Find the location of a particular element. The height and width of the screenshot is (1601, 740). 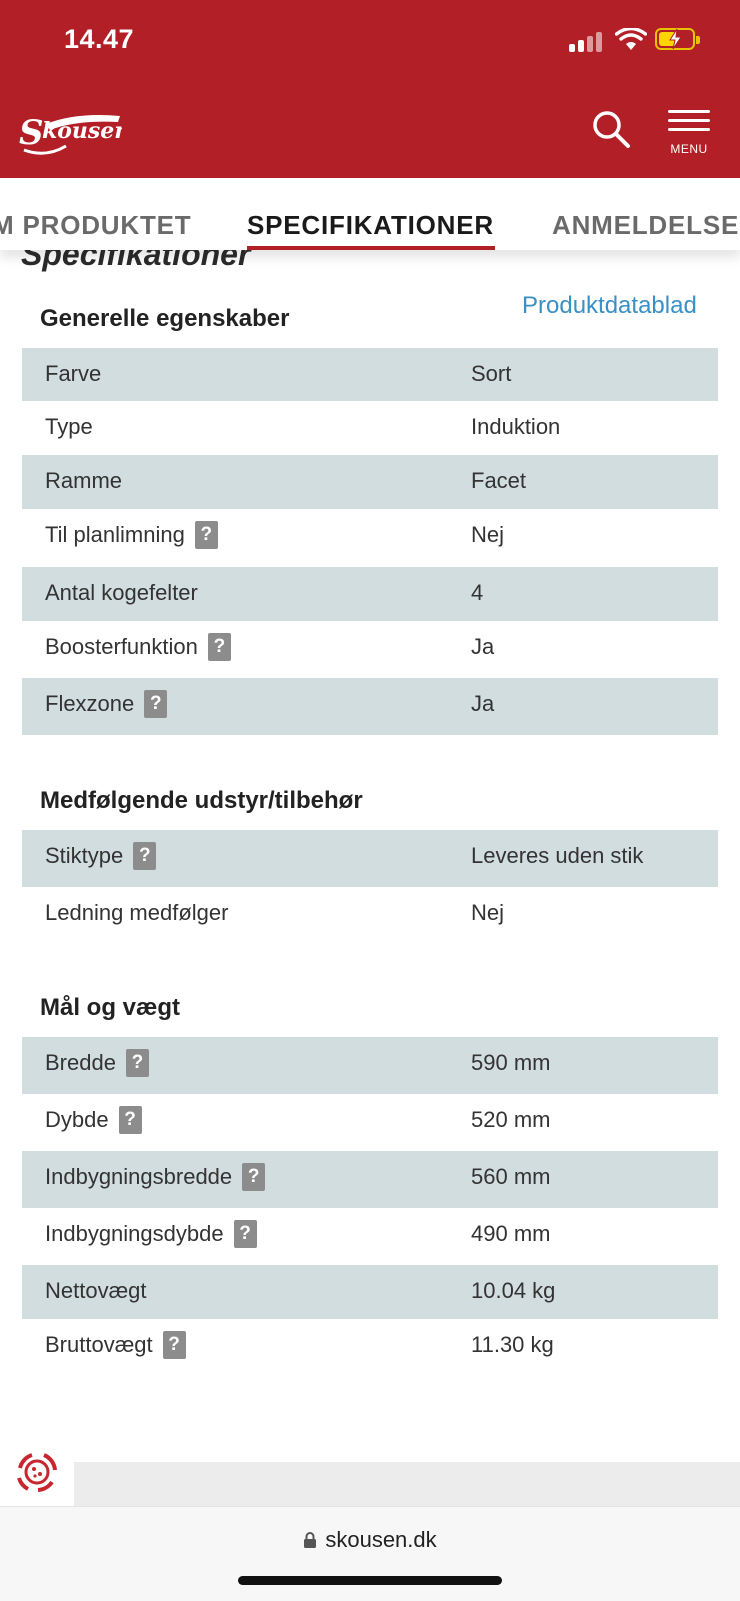

status-time: 14.47 is located at coordinates (99, 39).